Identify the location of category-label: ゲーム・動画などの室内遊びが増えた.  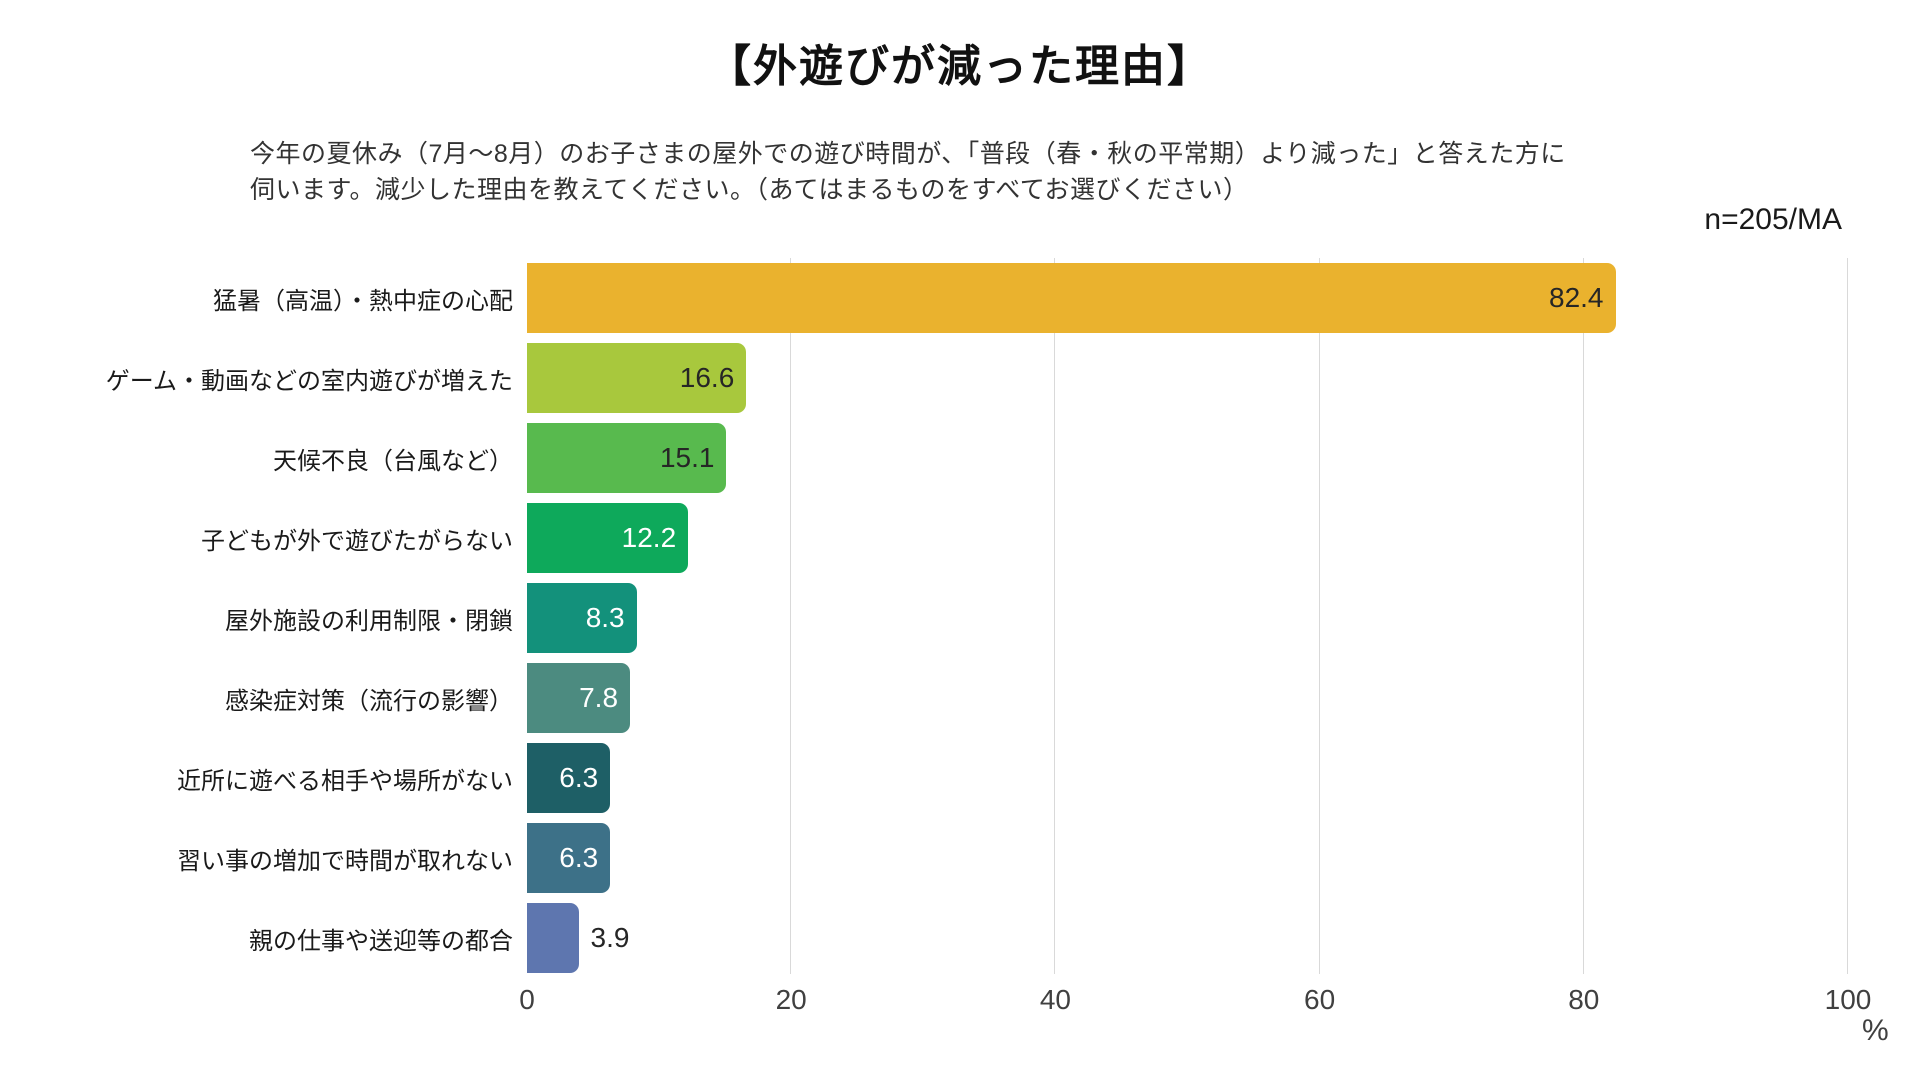
(309, 381).